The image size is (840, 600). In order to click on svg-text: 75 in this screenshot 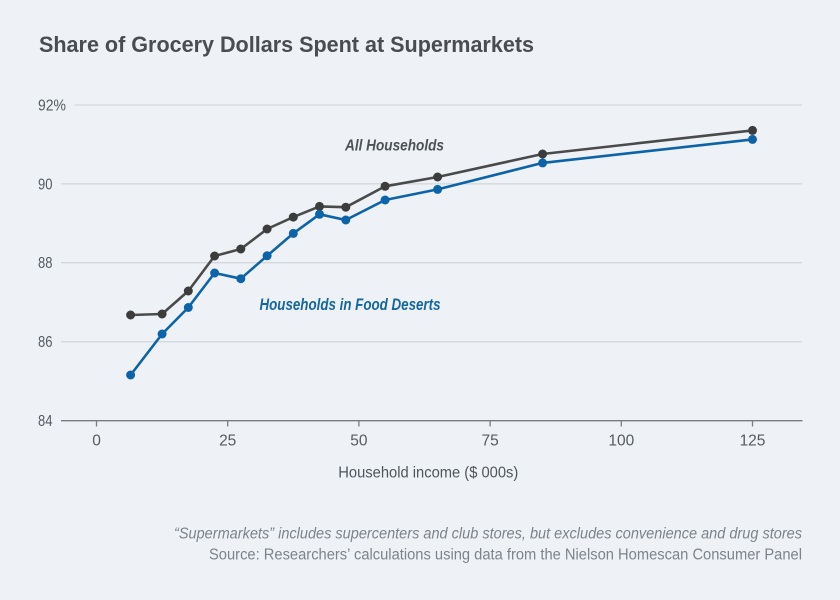, I will do `click(489, 441)`.